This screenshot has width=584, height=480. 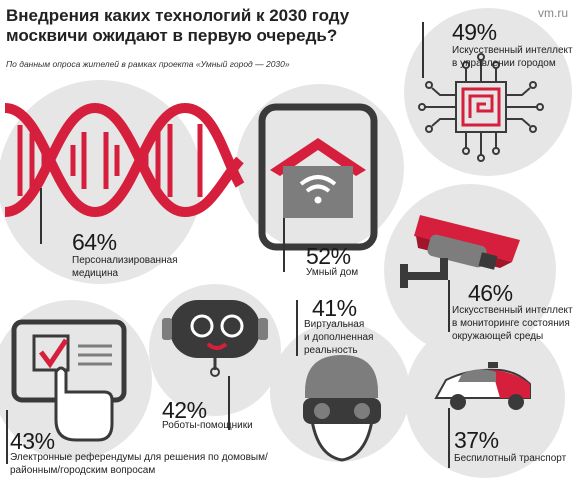 What do you see at coordinates (476, 440) in the screenshot?
I see `value-transport: 37%` at bounding box center [476, 440].